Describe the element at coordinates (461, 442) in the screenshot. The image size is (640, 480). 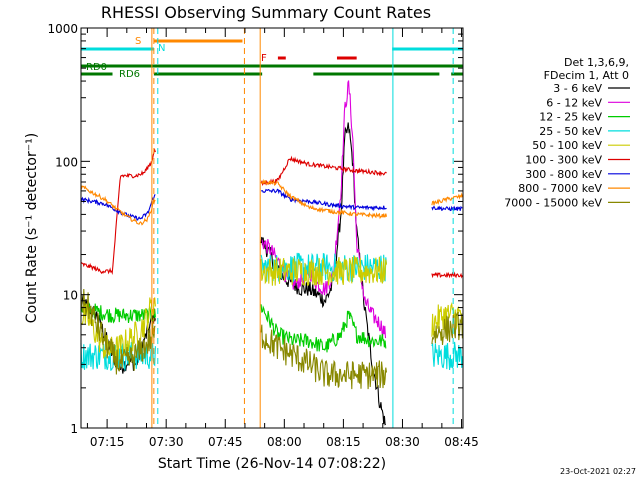
I see `x-tick-label: 08:45` at that location.